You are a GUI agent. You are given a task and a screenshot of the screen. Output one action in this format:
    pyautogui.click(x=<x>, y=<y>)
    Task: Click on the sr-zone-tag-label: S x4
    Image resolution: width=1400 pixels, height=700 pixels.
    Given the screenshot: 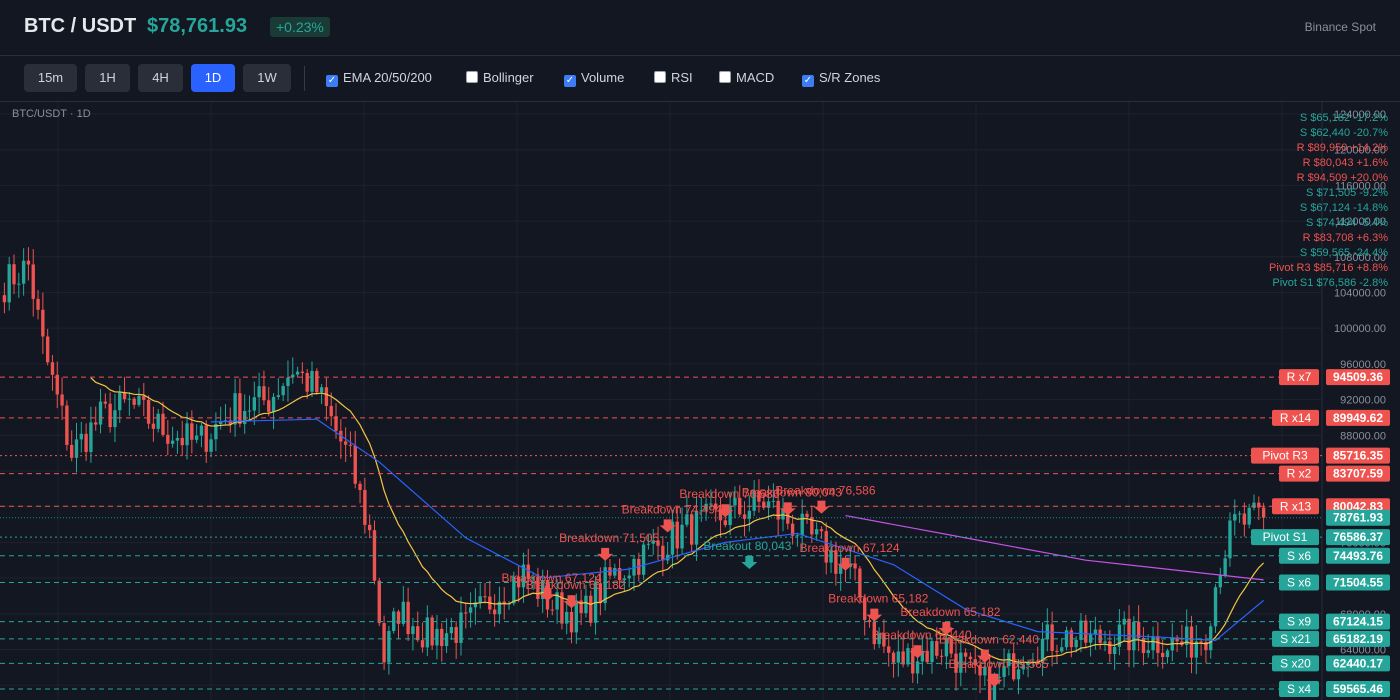 What is the action you would take?
    pyautogui.click(x=1299, y=689)
    